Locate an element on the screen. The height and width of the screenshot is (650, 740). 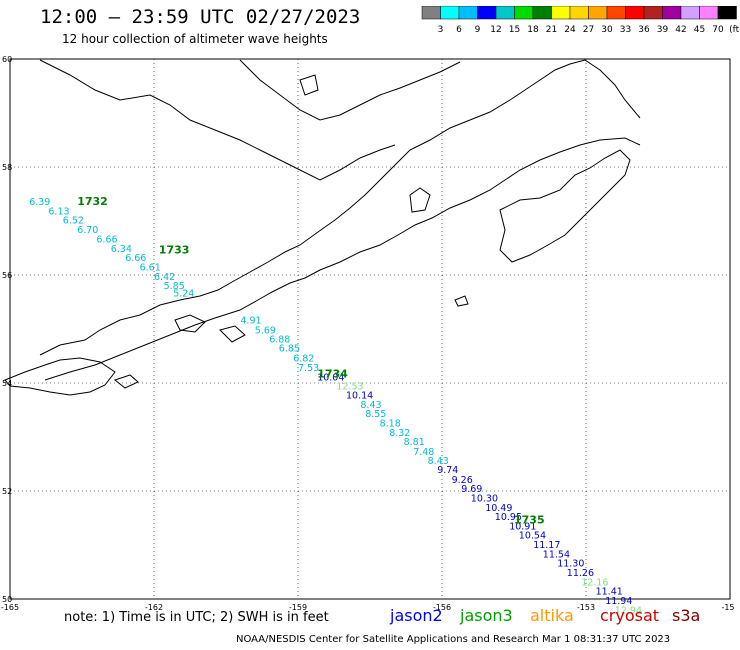
time-label: 1734 is located at coordinates (332, 374).